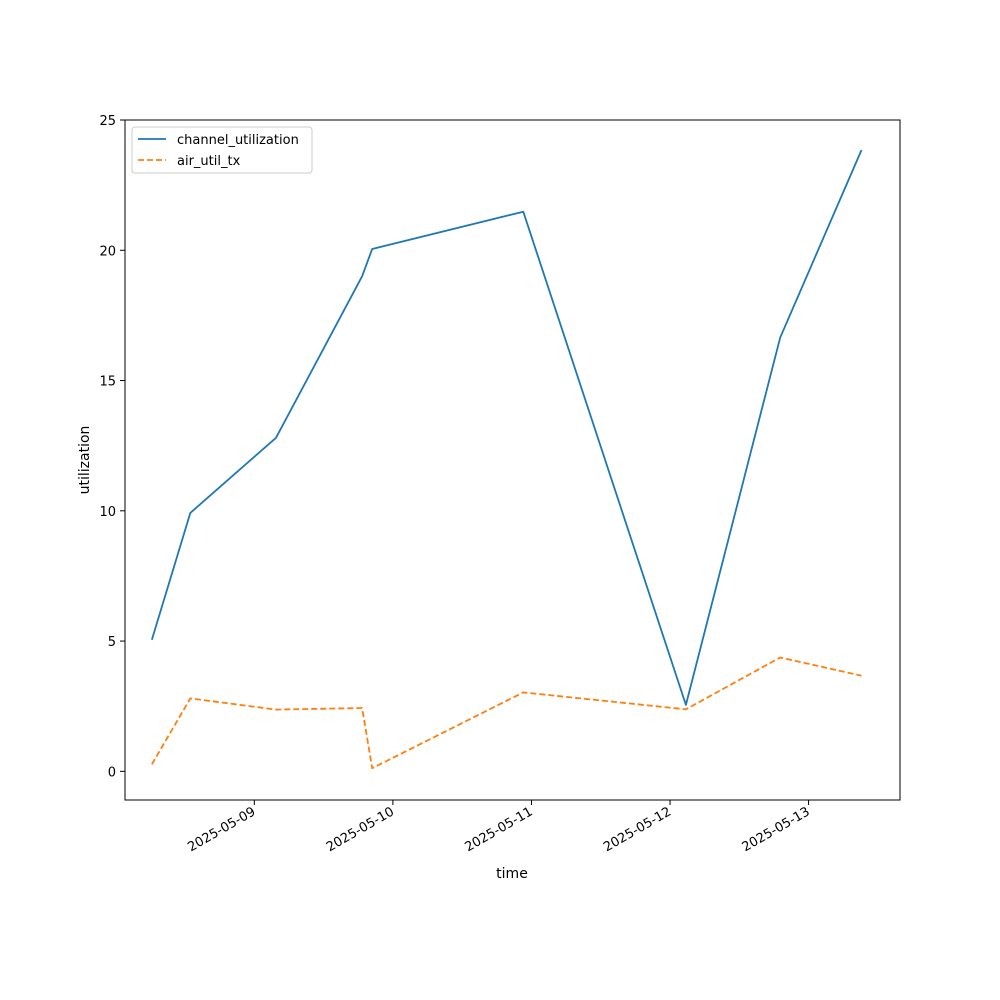 The image size is (1000, 1000). What do you see at coordinates (107, 251) in the screenshot?
I see `y-tick-label: 20` at bounding box center [107, 251].